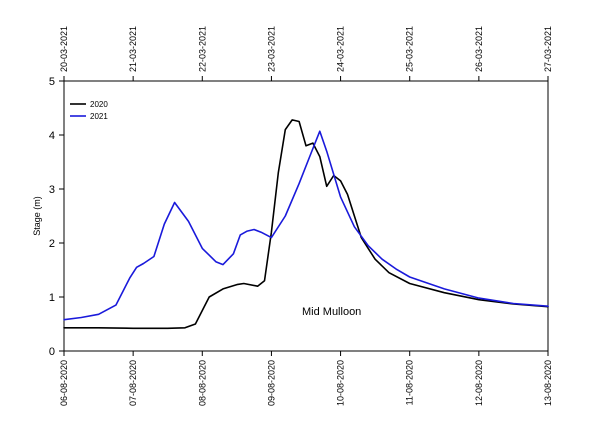 This screenshot has height=424, width=600. Describe the element at coordinates (202, 49) in the screenshot. I see `x-top-tick-label: 22-03-2021` at that location.